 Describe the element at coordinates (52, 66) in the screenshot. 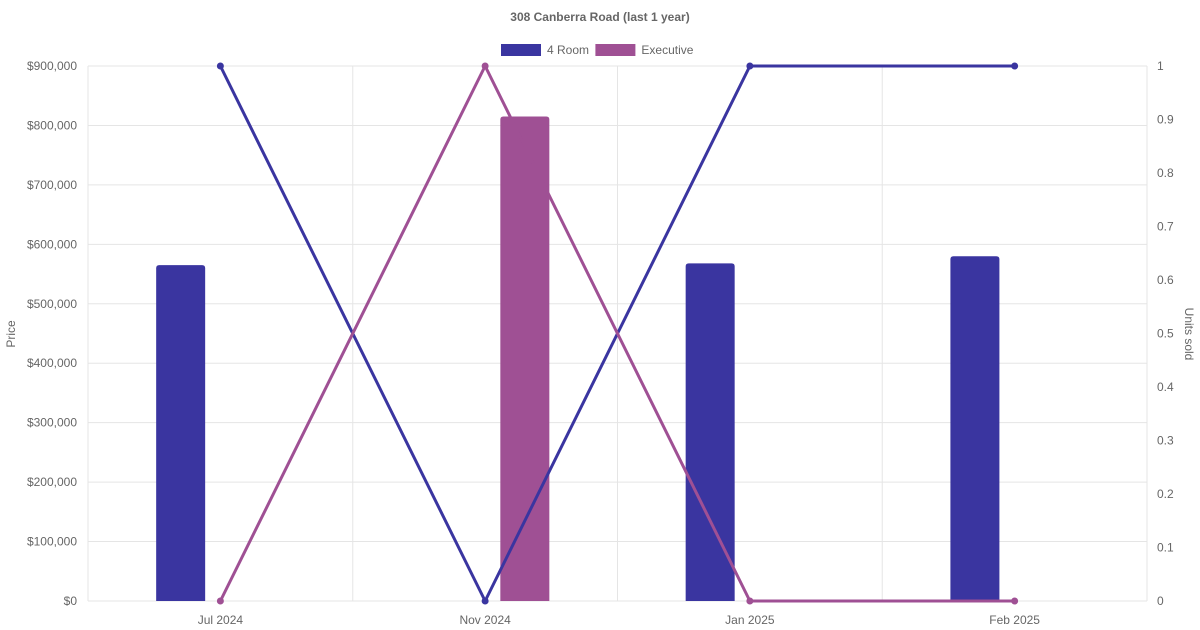

I see `left-tick-label: $900,000` at that location.